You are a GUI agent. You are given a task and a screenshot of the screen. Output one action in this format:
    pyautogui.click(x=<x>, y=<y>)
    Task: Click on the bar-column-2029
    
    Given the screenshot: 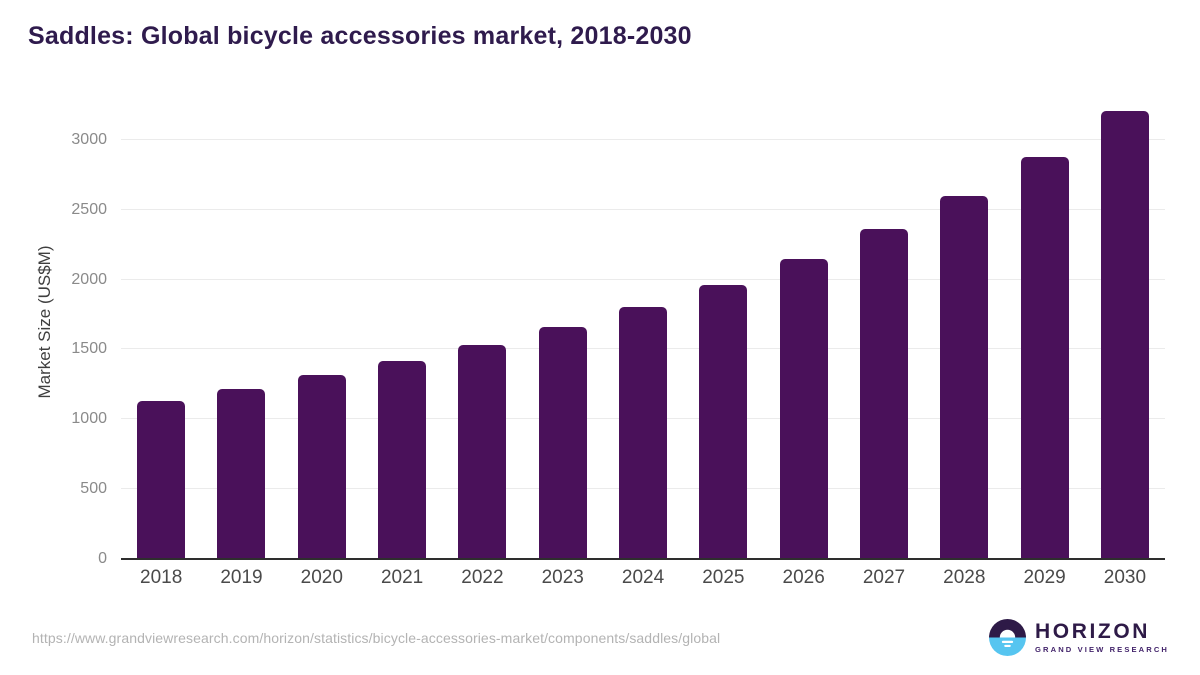 What is the action you would take?
    pyautogui.click(x=1044, y=328)
    